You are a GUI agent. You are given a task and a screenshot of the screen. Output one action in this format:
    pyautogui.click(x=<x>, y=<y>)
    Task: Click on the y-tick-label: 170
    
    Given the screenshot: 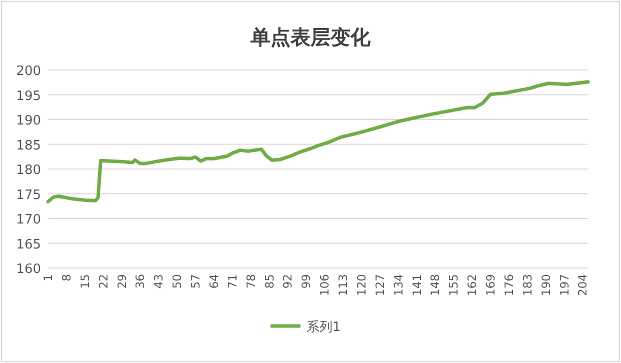 What is the action you would take?
    pyautogui.click(x=28, y=220)
    